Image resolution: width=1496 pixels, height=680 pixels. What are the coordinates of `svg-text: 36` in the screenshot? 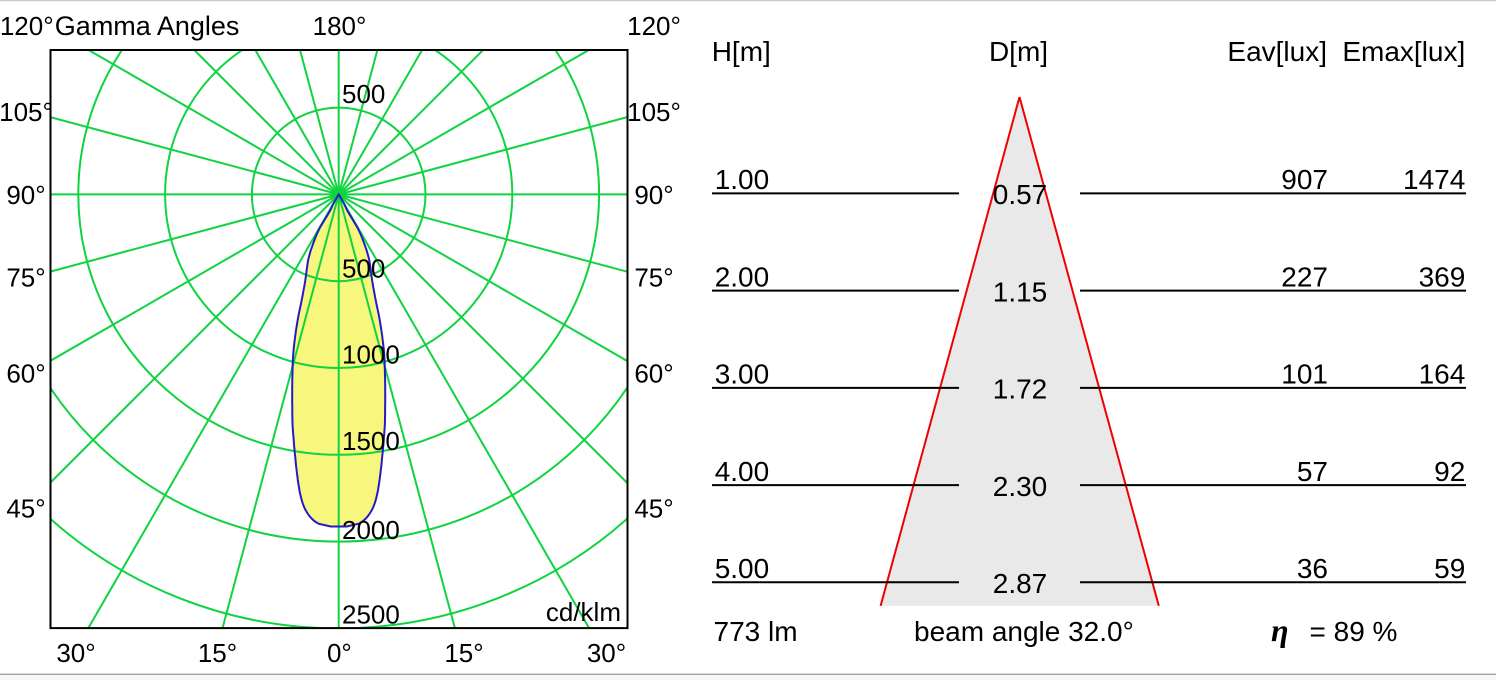 It's located at (1312, 568).